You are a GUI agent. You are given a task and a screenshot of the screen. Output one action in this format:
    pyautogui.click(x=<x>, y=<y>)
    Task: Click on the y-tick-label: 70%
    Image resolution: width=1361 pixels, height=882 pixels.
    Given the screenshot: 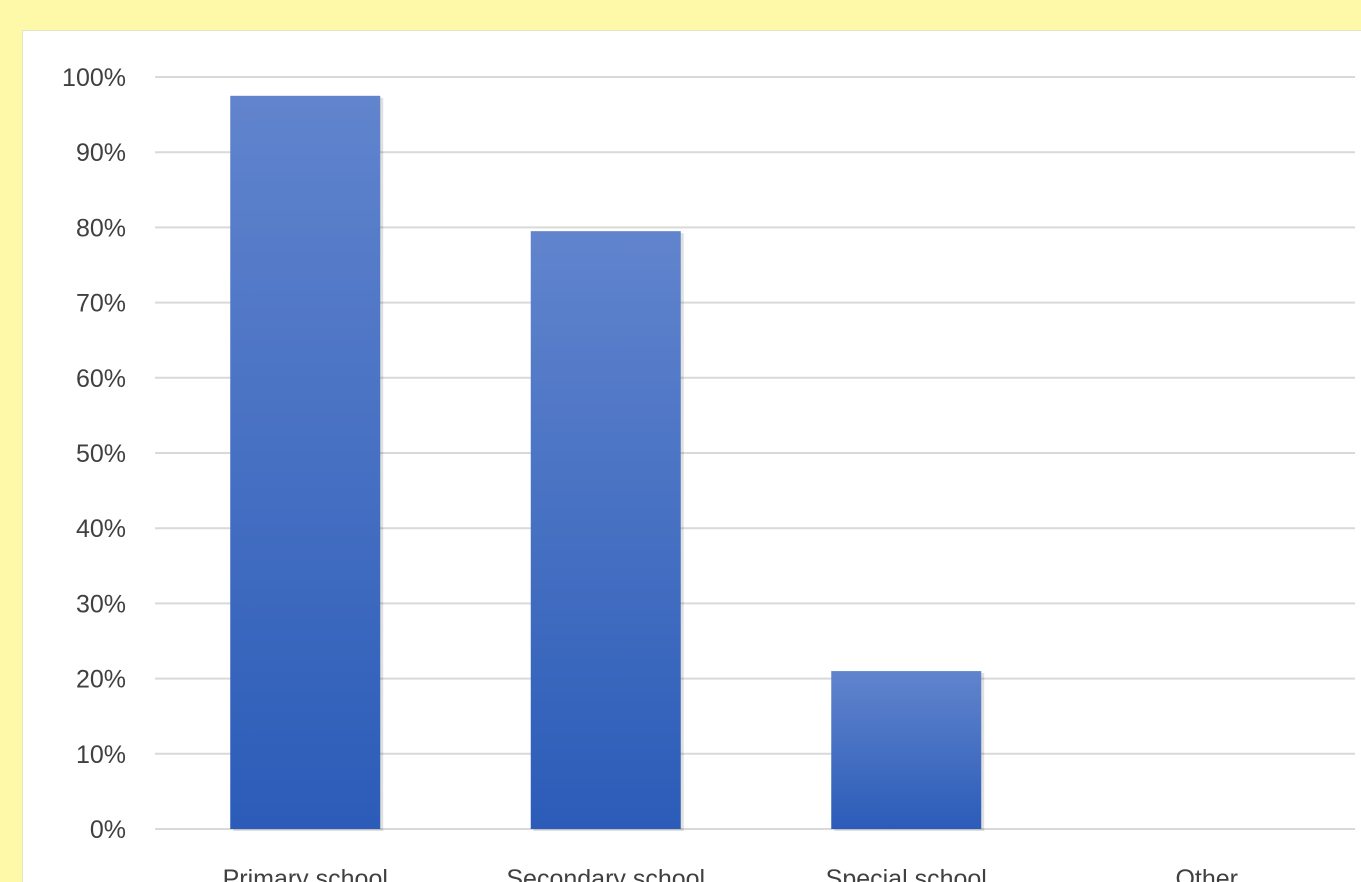 What is the action you would take?
    pyautogui.click(x=101, y=304)
    